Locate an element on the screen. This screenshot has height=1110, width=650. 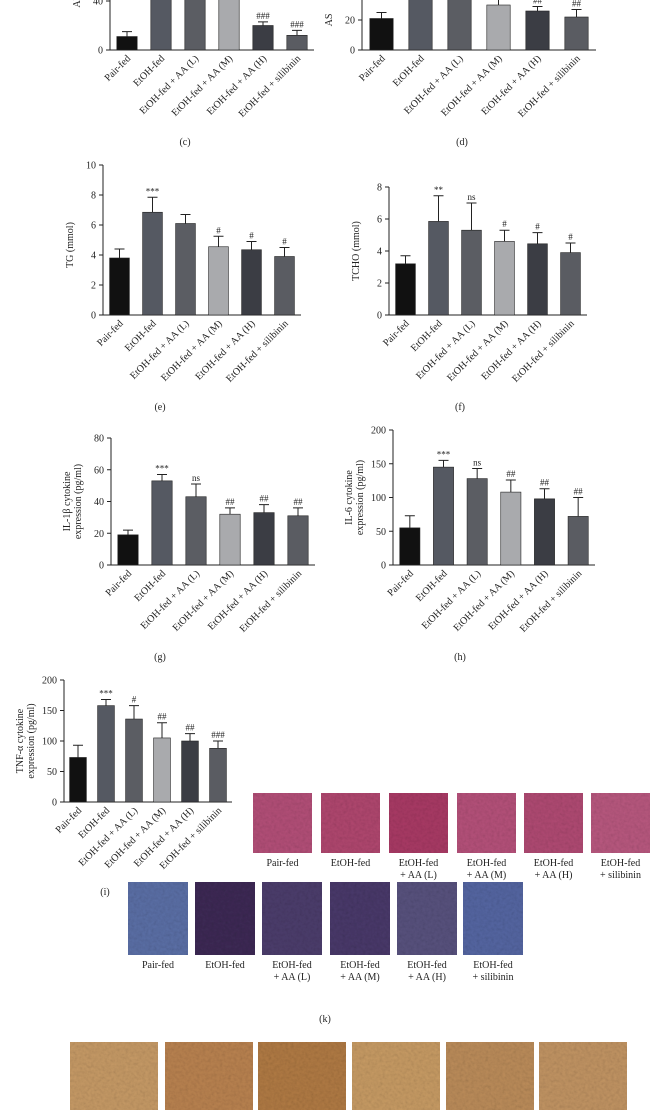
significance-label: ** is located at coordinates (439, 190).